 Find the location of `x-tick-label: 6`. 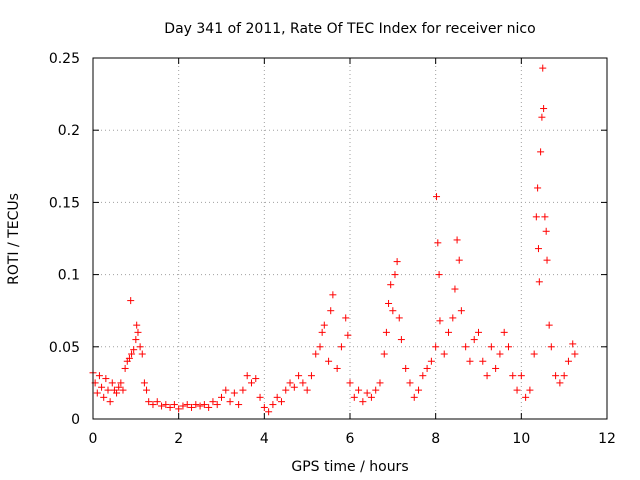

x-tick-label: 6 is located at coordinates (350, 439).